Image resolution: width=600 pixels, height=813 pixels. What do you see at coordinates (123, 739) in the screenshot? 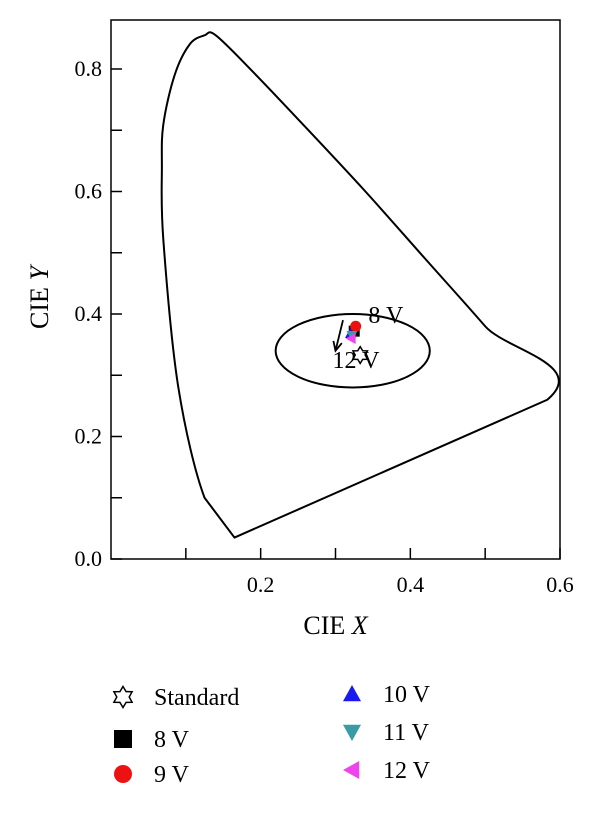
I see `legend-marker-8-v` at bounding box center [123, 739].